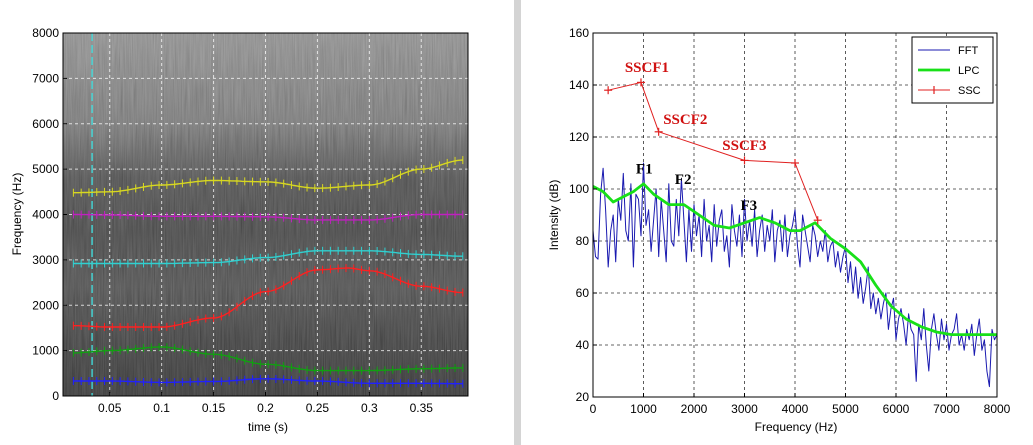  What do you see at coordinates (583, 397) in the screenshot?
I see `spectrum-y-tick-label: 20` at bounding box center [583, 397].